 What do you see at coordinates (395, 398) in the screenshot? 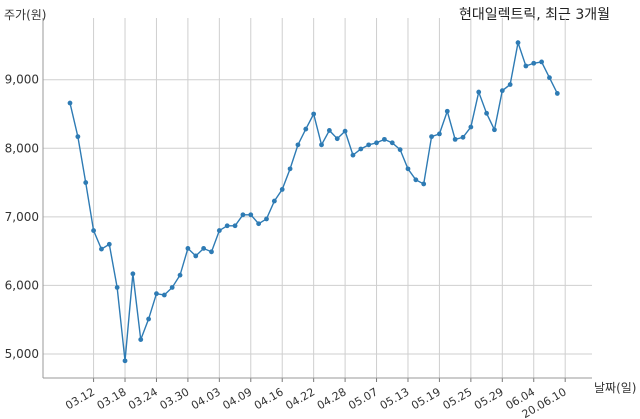
I see `x-tick-label: 05.13` at bounding box center [395, 398].